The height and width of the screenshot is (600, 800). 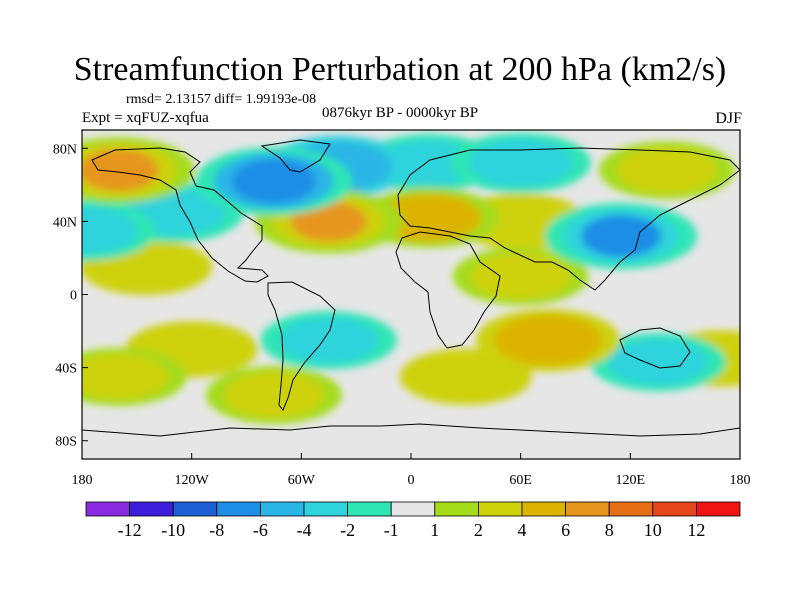 What do you see at coordinates (192, 480) in the screenshot?
I see `x-tick-label: 120W` at bounding box center [192, 480].